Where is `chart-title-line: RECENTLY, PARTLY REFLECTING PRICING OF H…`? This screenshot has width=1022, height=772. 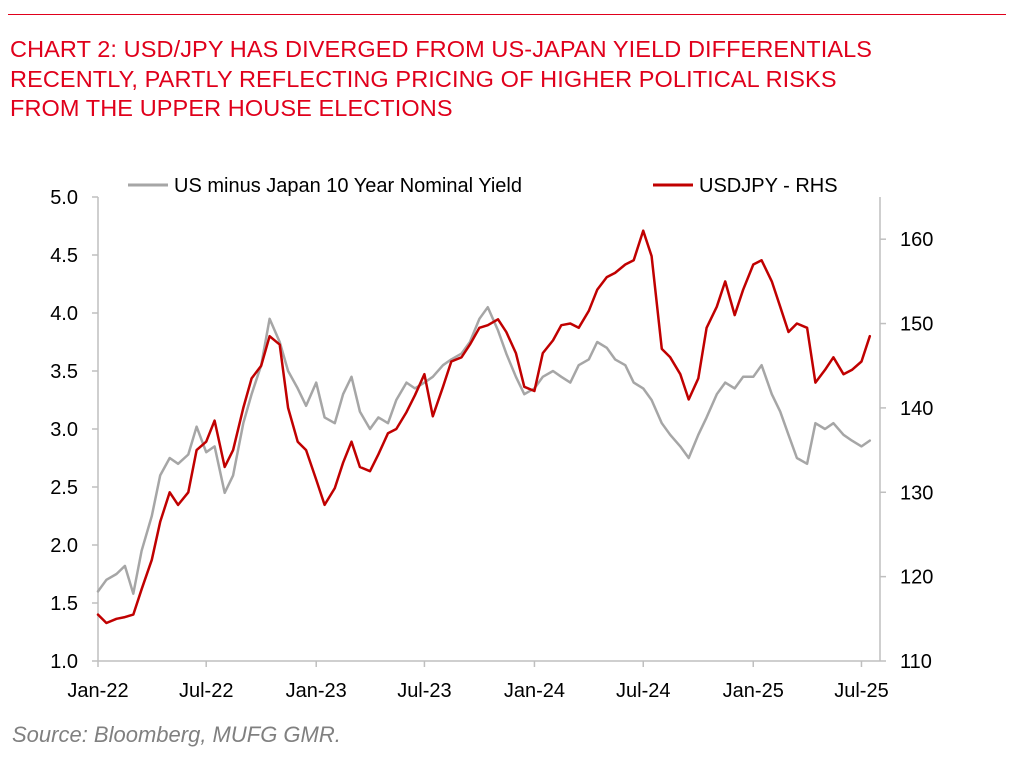 chart-title-line: RECENTLY, PARTLY REFLECTING PRICING OF H… is located at coordinates (423, 78).